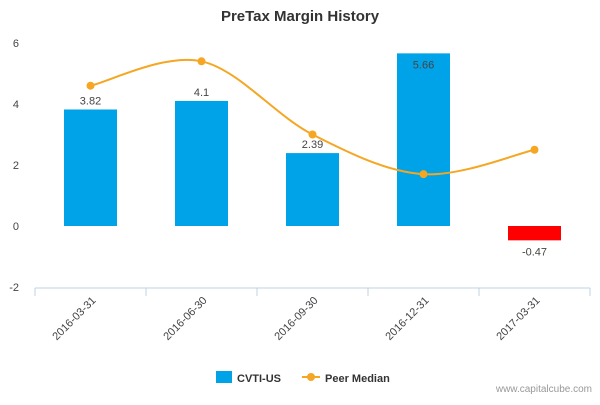 The image size is (600, 405). I want to click on credit-text: www.capitalcube.com, so click(543, 389).